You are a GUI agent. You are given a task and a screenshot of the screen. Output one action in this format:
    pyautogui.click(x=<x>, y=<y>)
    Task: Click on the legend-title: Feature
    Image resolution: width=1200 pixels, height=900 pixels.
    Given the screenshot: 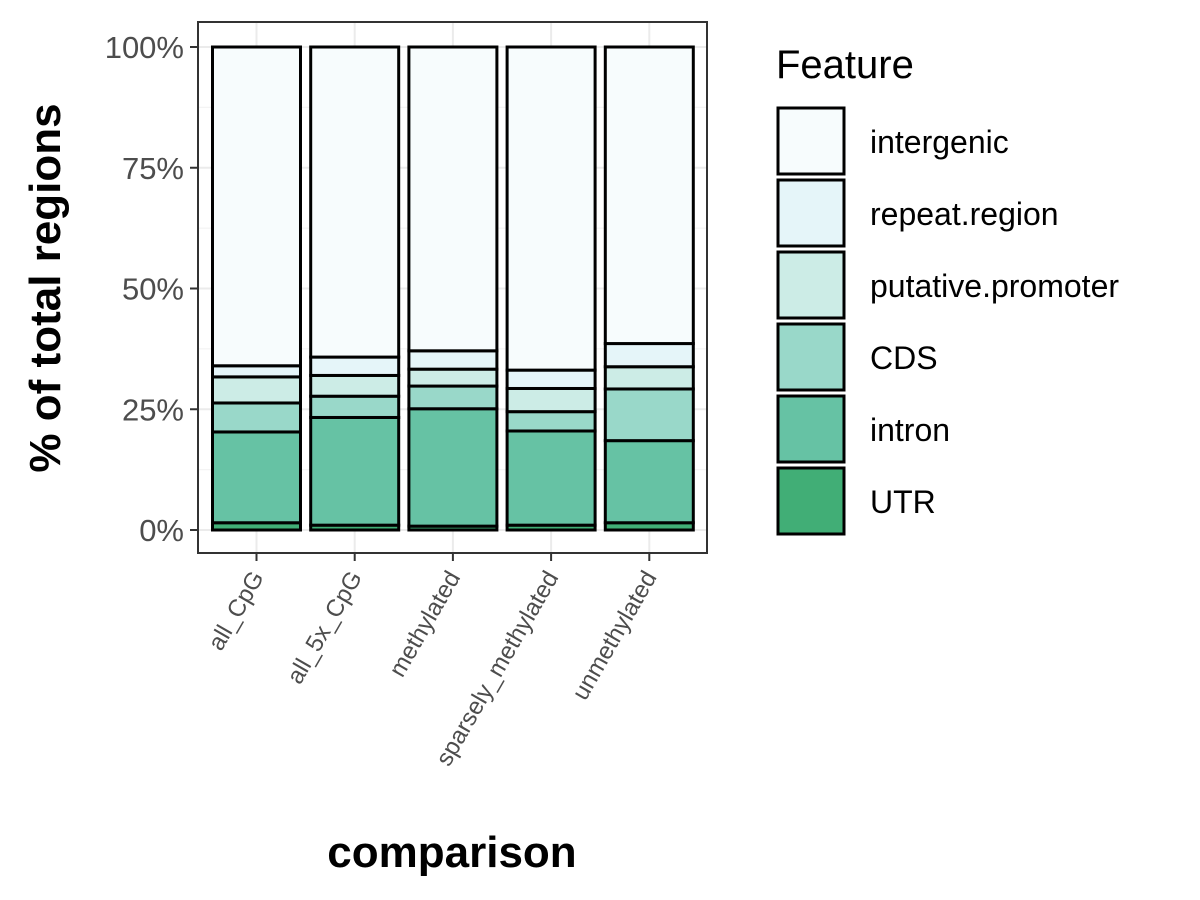 What is the action you would take?
    pyautogui.click(x=845, y=65)
    